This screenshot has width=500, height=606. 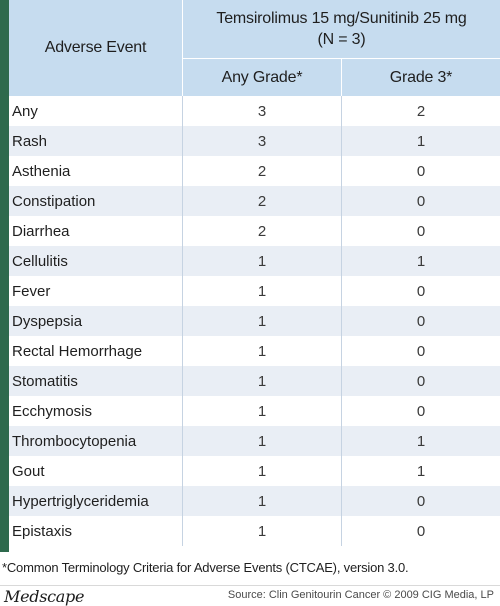 What do you see at coordinates (54, 201) in the screenshot?
I see `adverse-event-name: Constipation` at bounding box center [54, 201].